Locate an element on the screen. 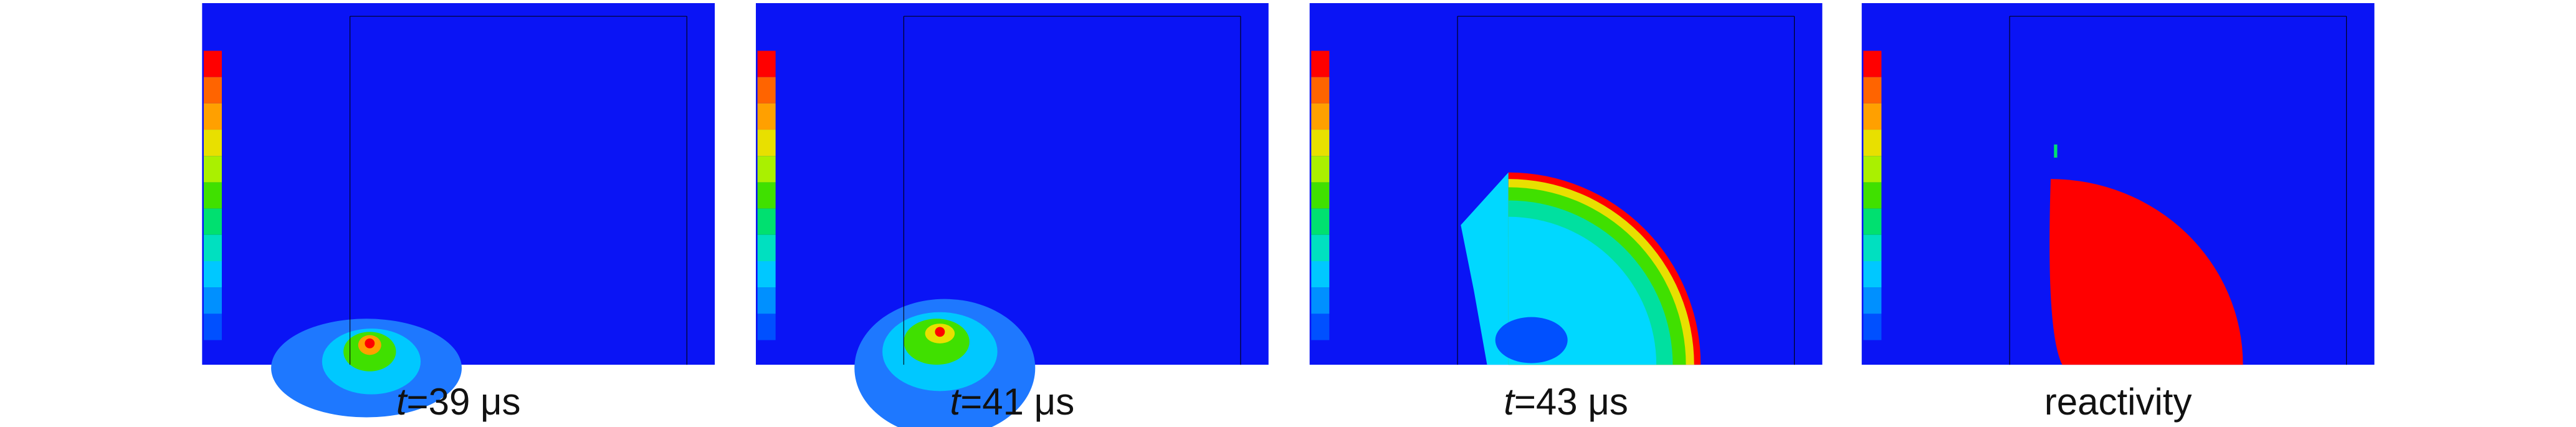  caption: t=43 μs is located at coordinates (1566, 402).